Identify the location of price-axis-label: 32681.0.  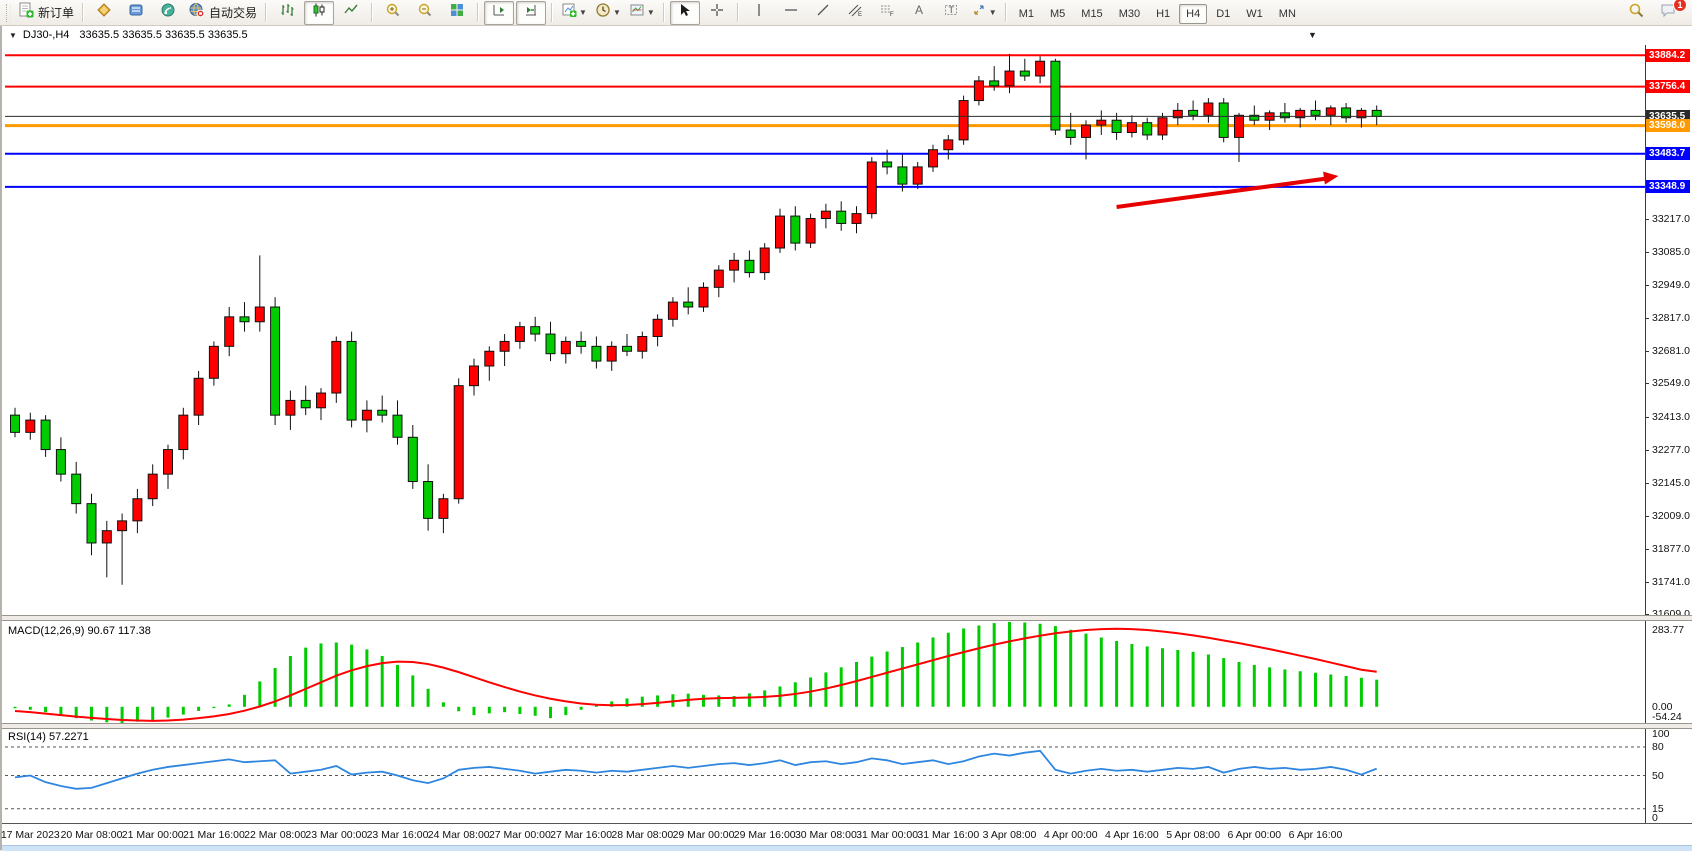
(1671, 351).